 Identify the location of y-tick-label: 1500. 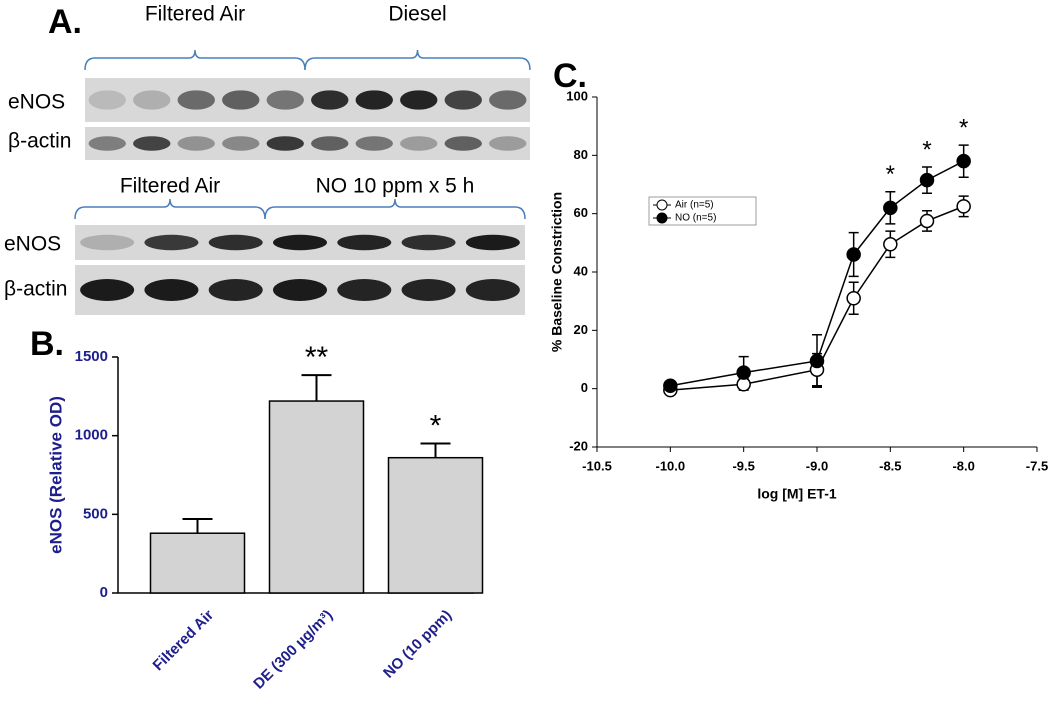
(91, 356).